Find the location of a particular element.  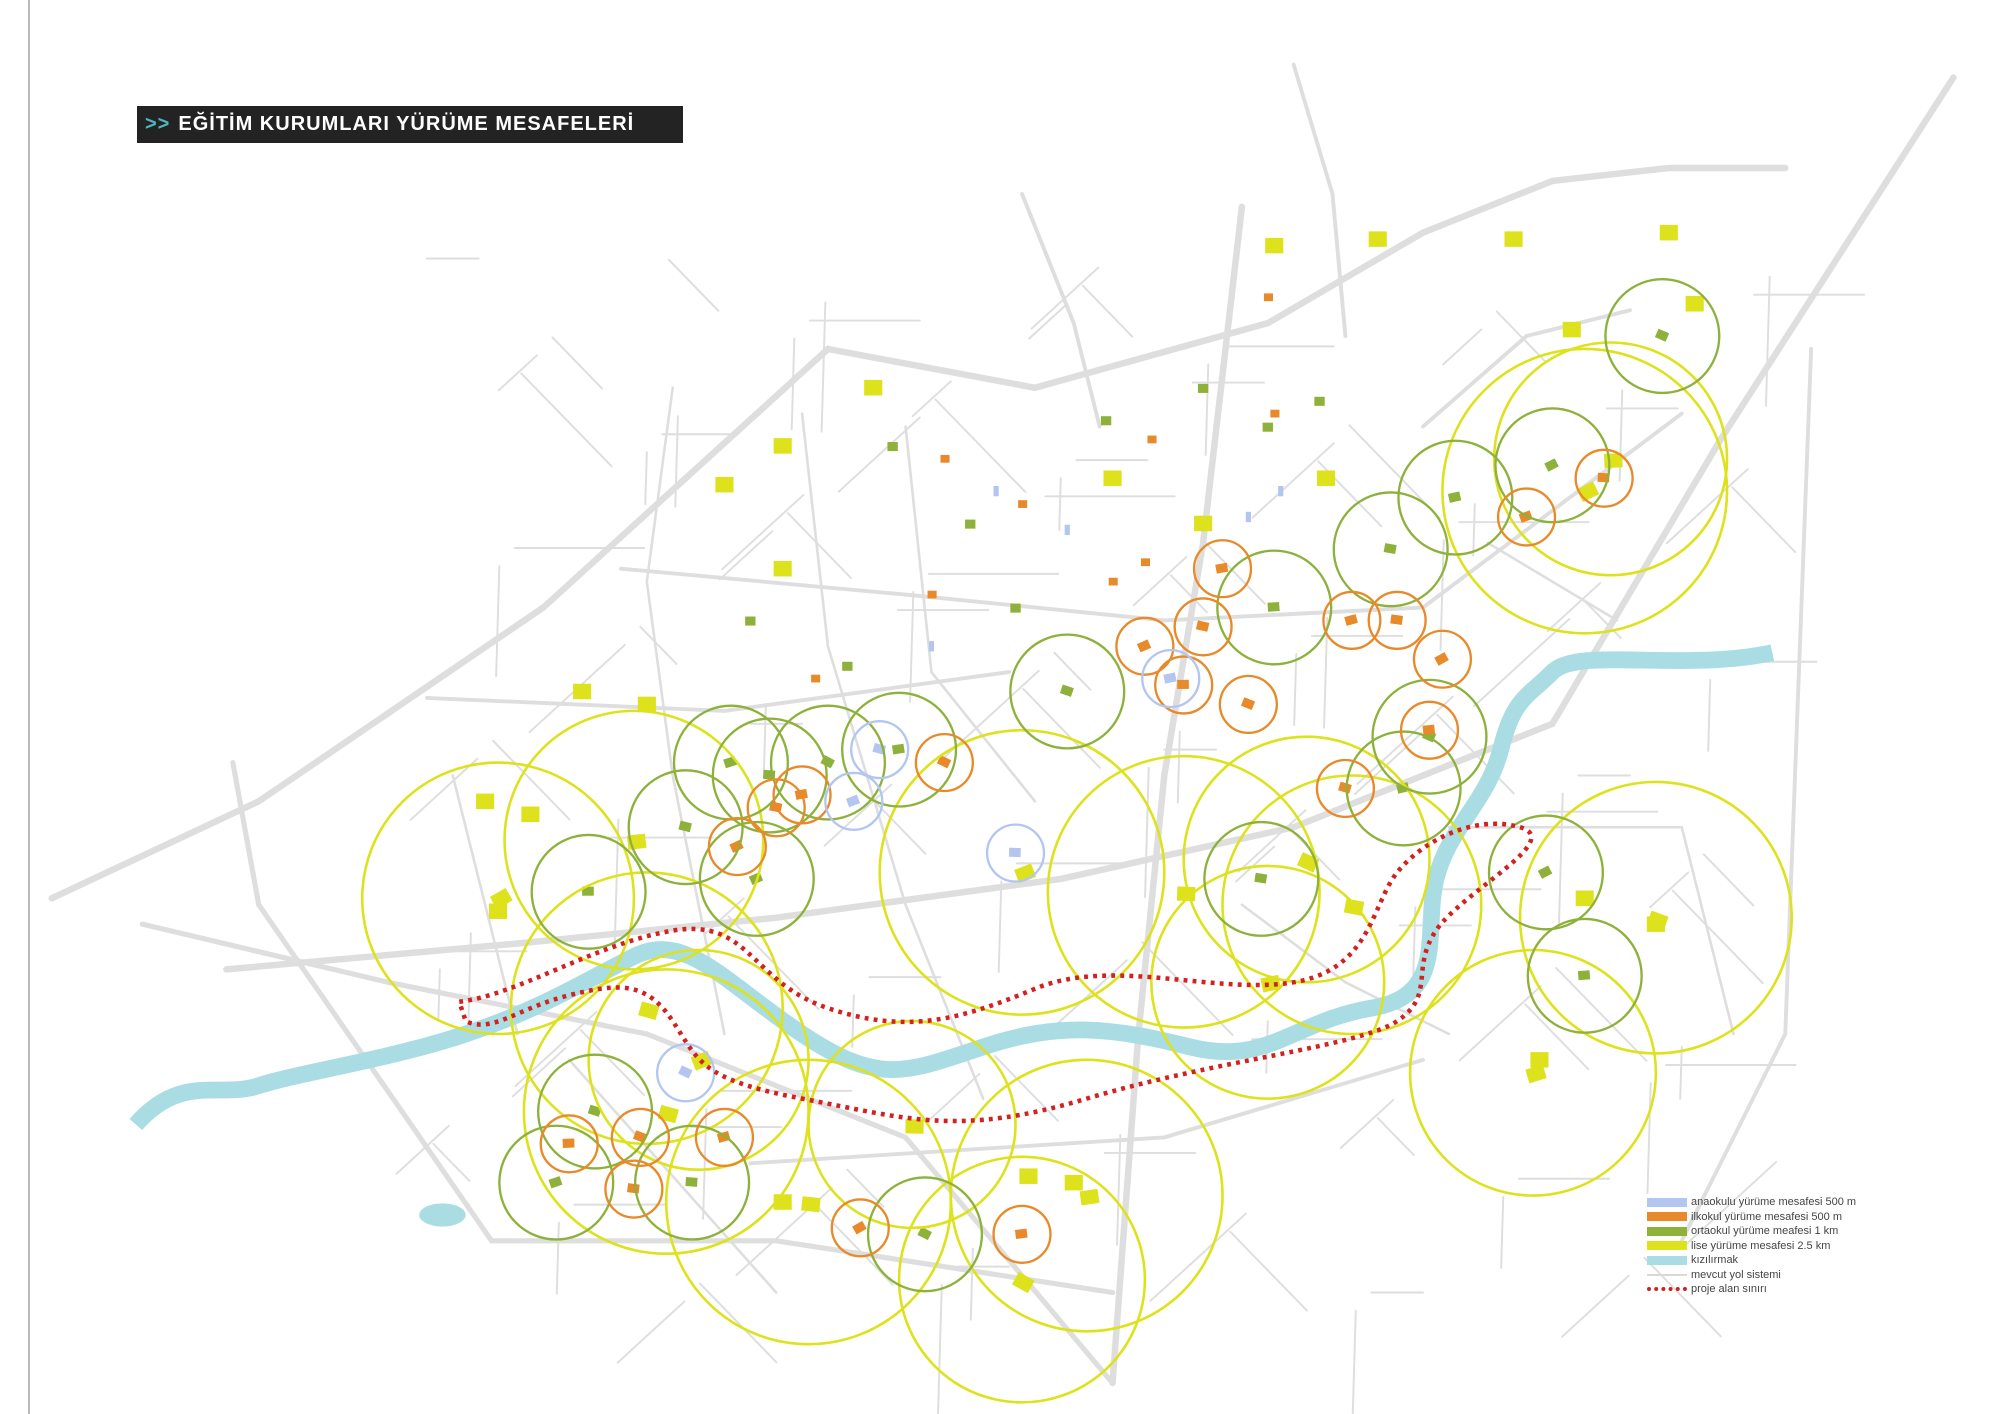

legend-item-river: kızılırmak is located at coordinates (1751, 1260).